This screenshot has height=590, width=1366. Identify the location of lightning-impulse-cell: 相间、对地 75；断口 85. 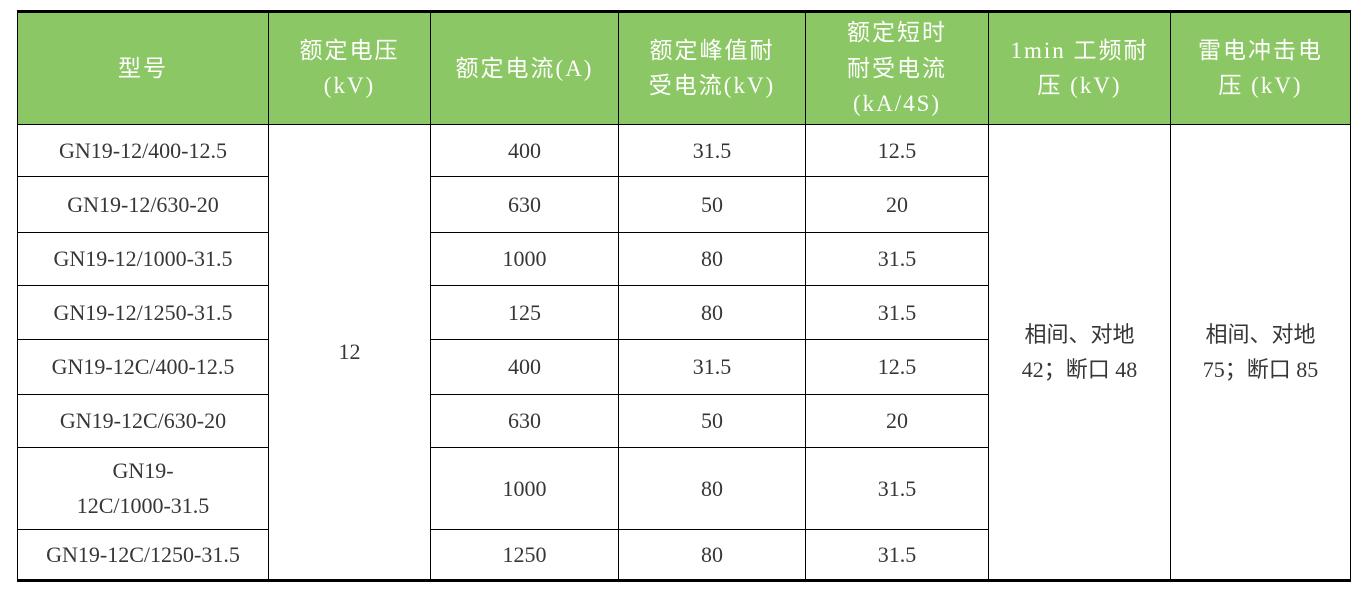
(1260, 352).